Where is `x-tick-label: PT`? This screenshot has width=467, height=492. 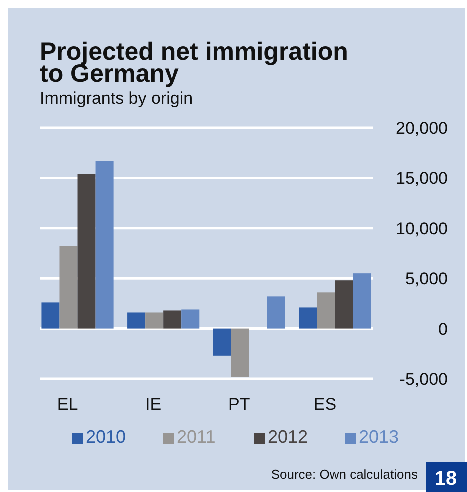 x-tick-label: PT is located at coordinates (239, 404).